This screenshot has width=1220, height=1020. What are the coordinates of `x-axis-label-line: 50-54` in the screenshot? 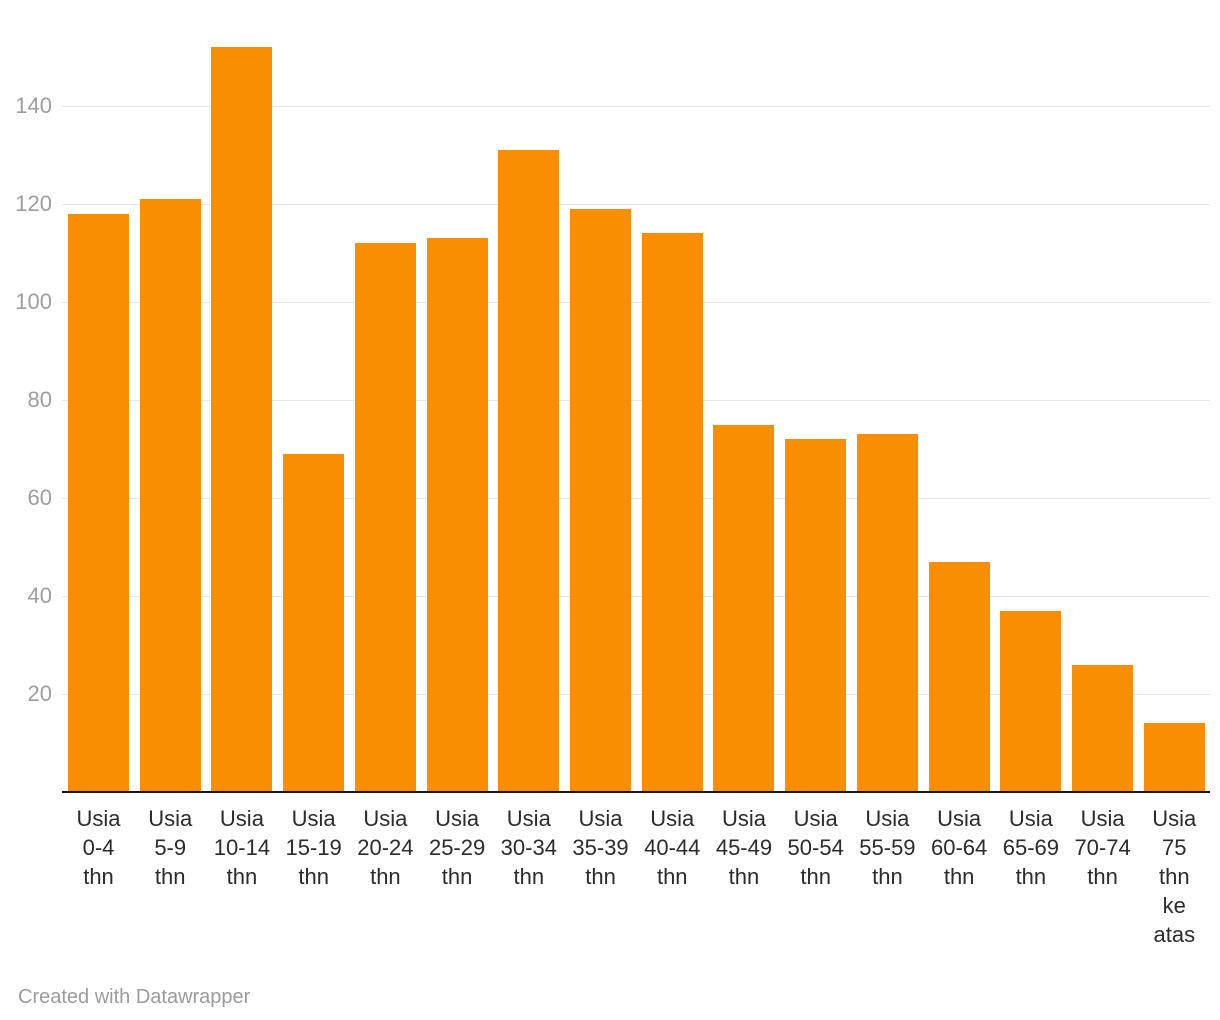 It's located at (815, 847).